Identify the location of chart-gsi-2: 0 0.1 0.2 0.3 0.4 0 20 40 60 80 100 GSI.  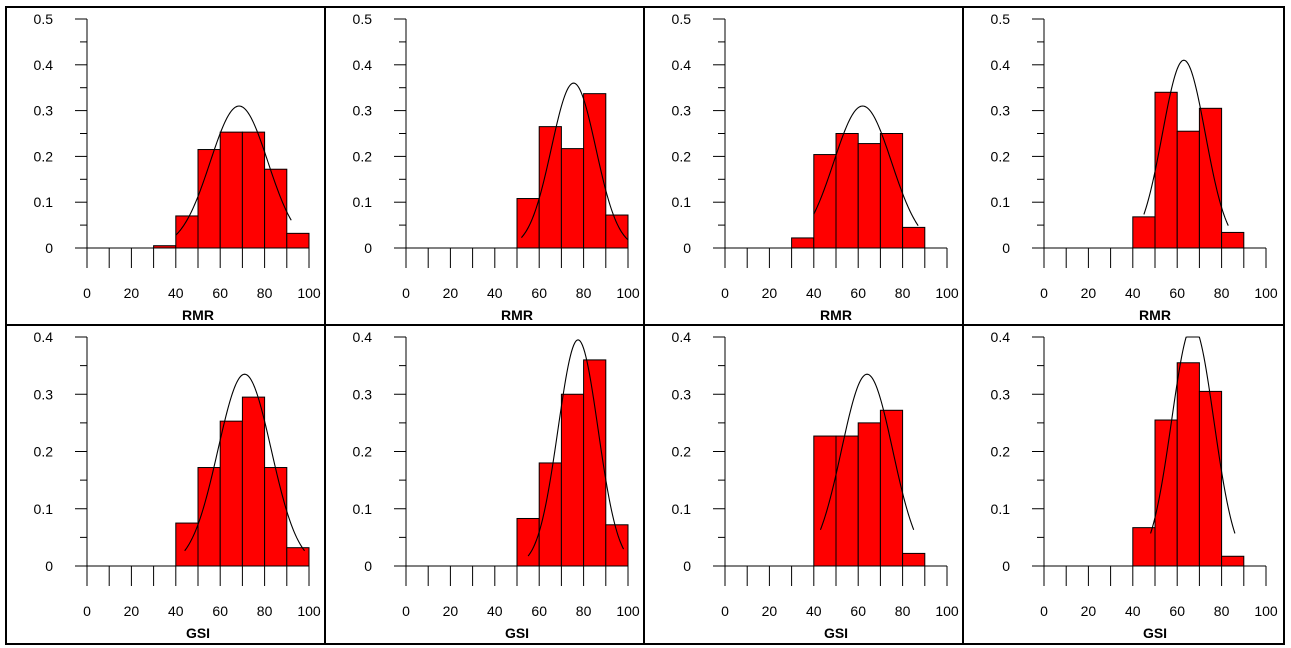
(496, 485).